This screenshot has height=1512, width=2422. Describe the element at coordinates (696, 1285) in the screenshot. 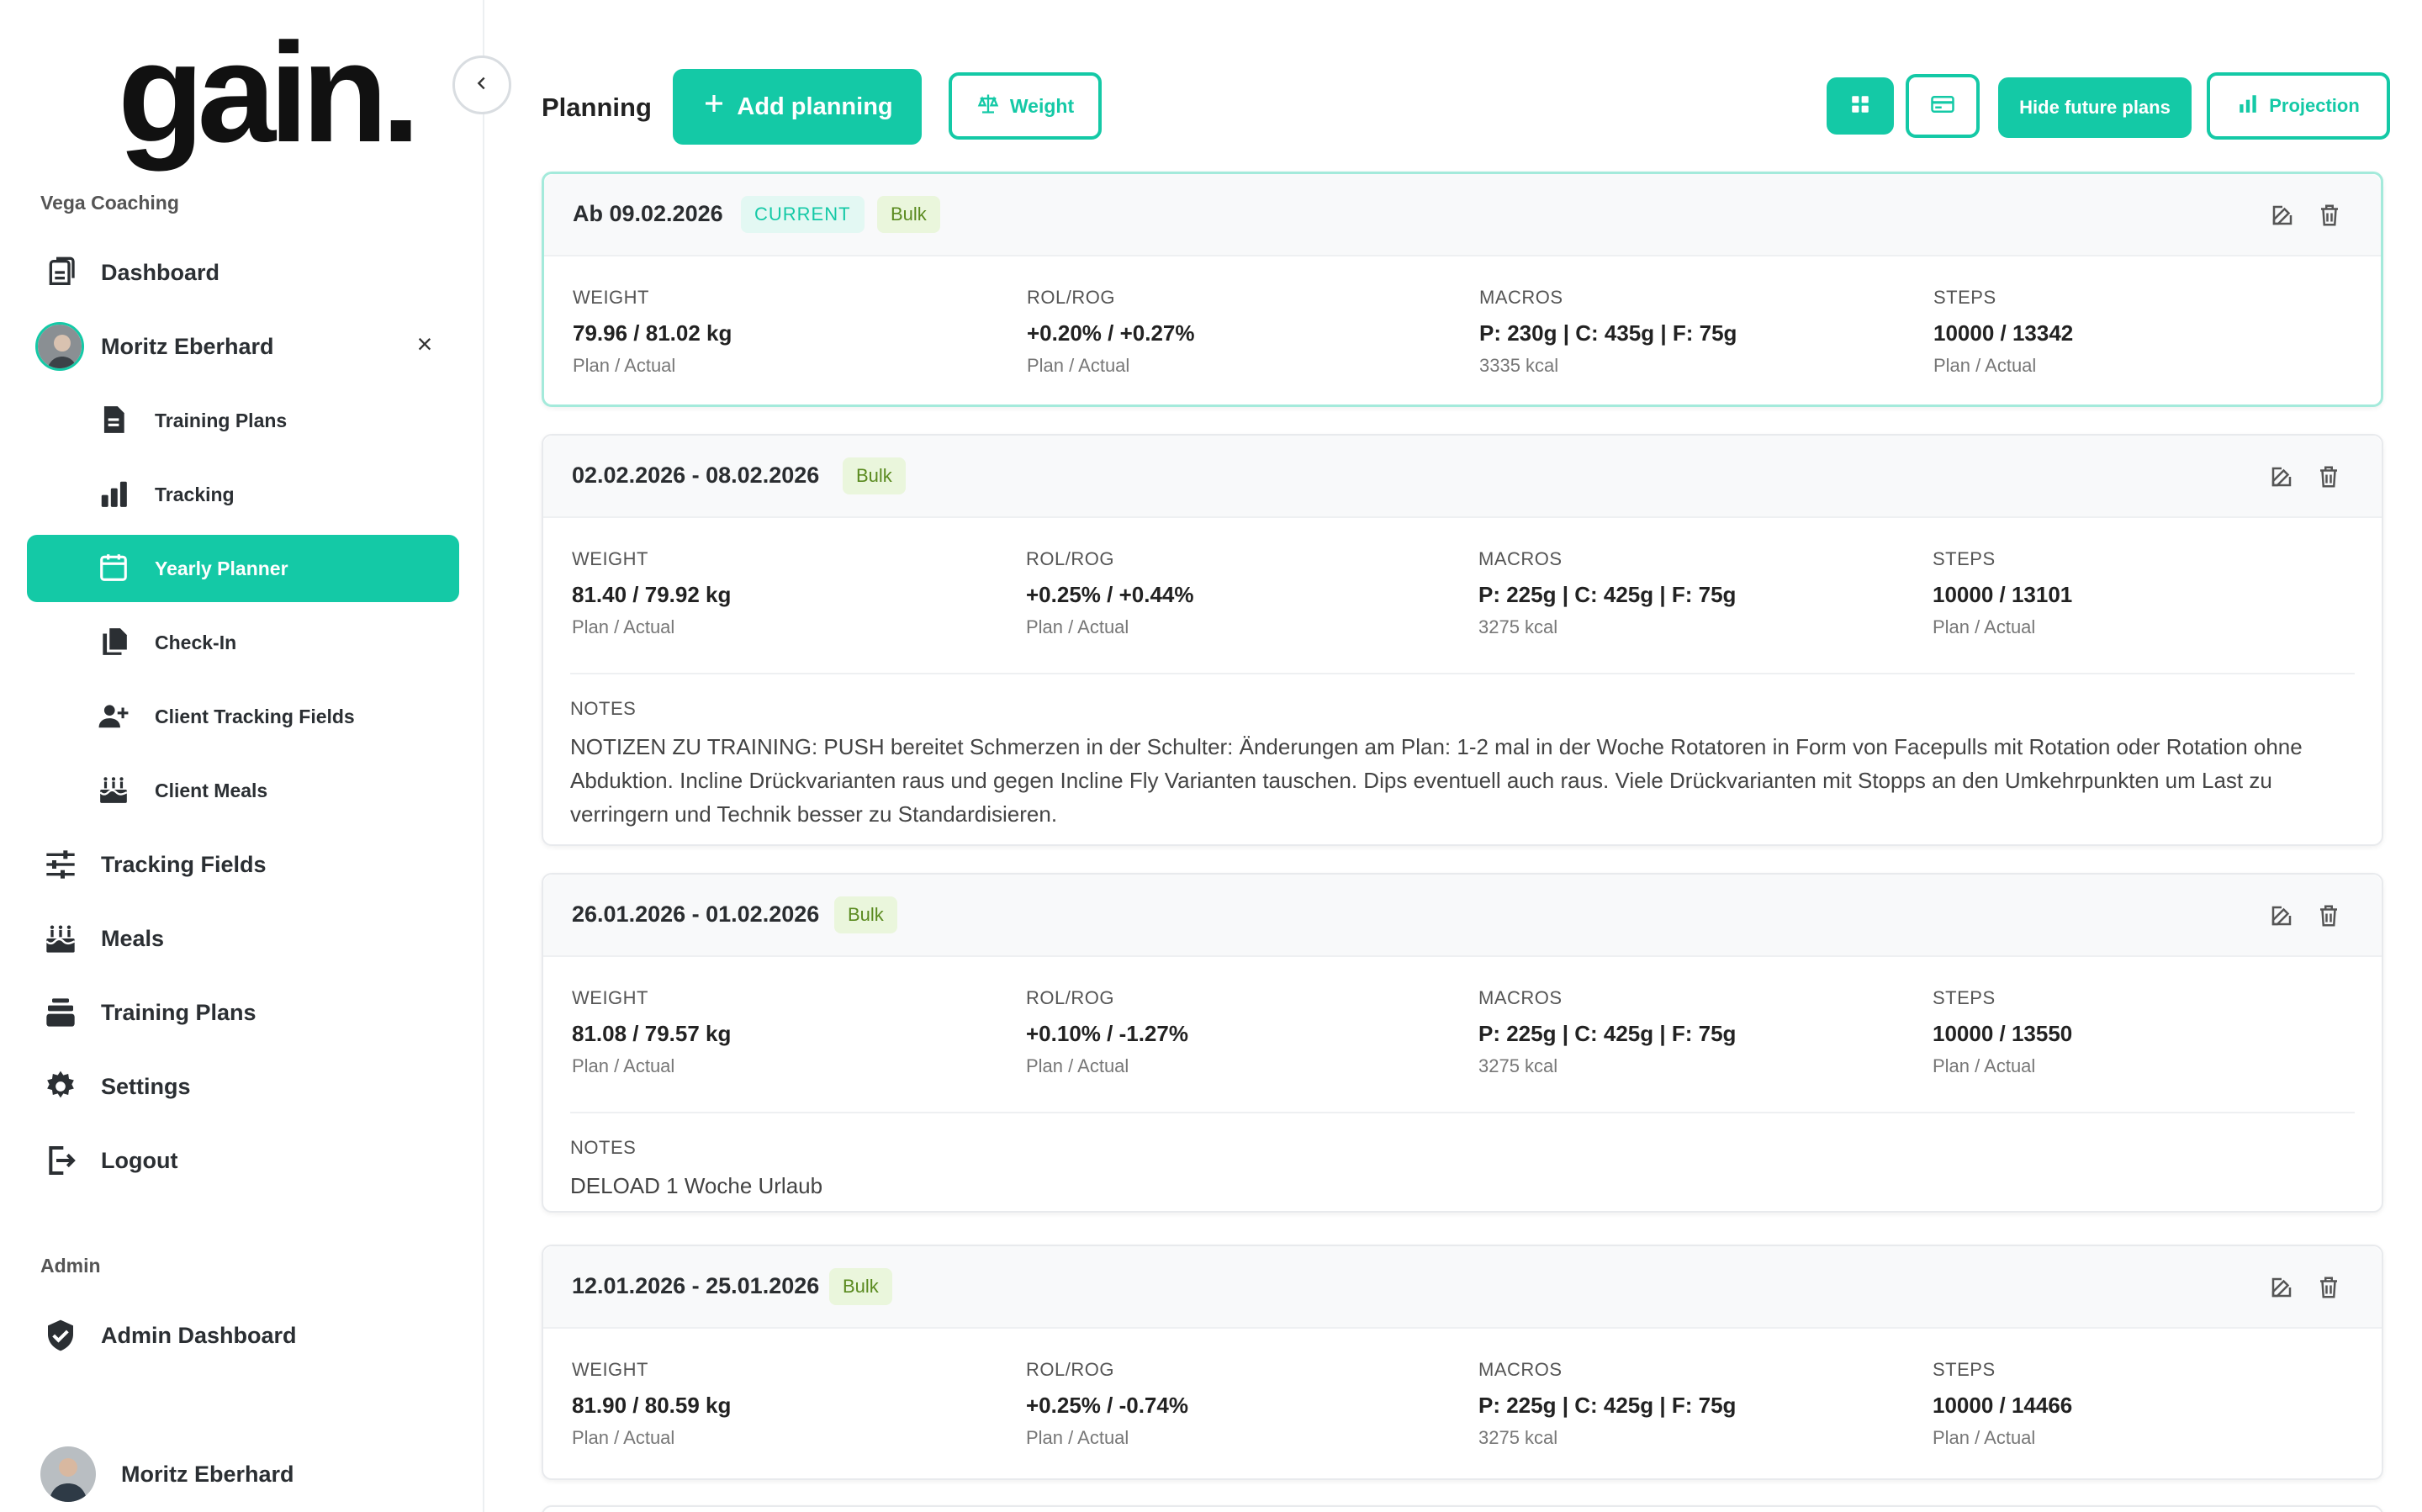

I see `plan-date: 12.01.2026 - 25.01.2026` at that location.